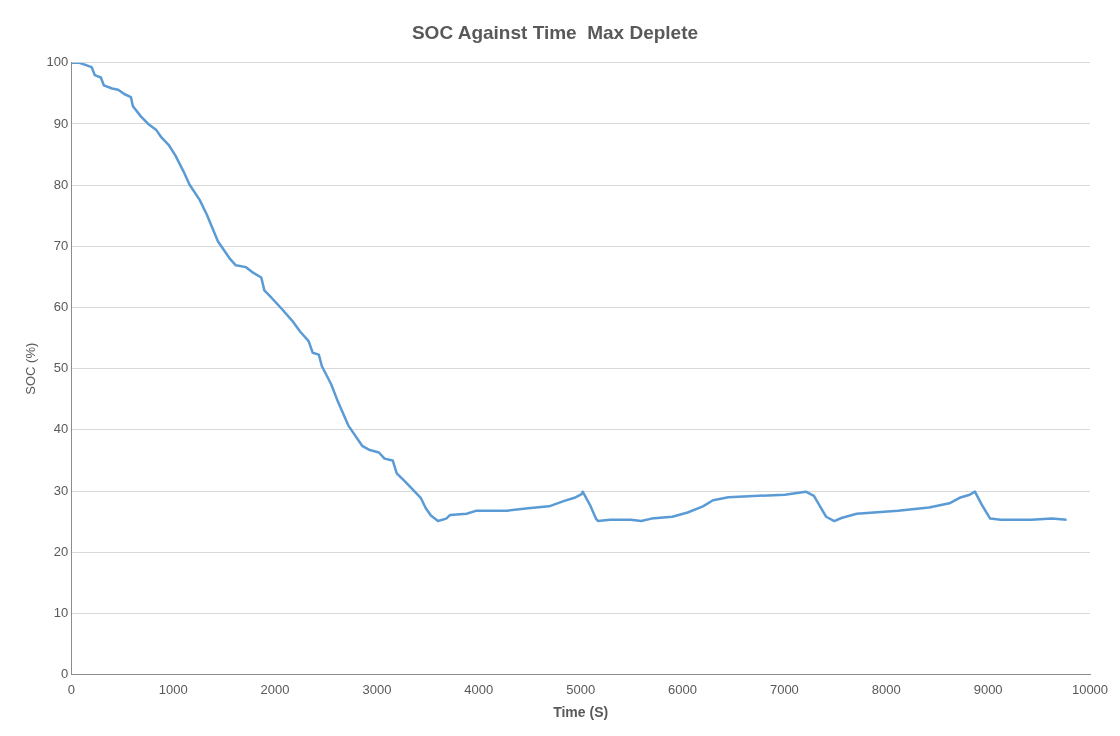  What do you see at coordinates (61, 368) in the screenshot?
I see `y-tick-label: 50` at bounding box center [61, 368].